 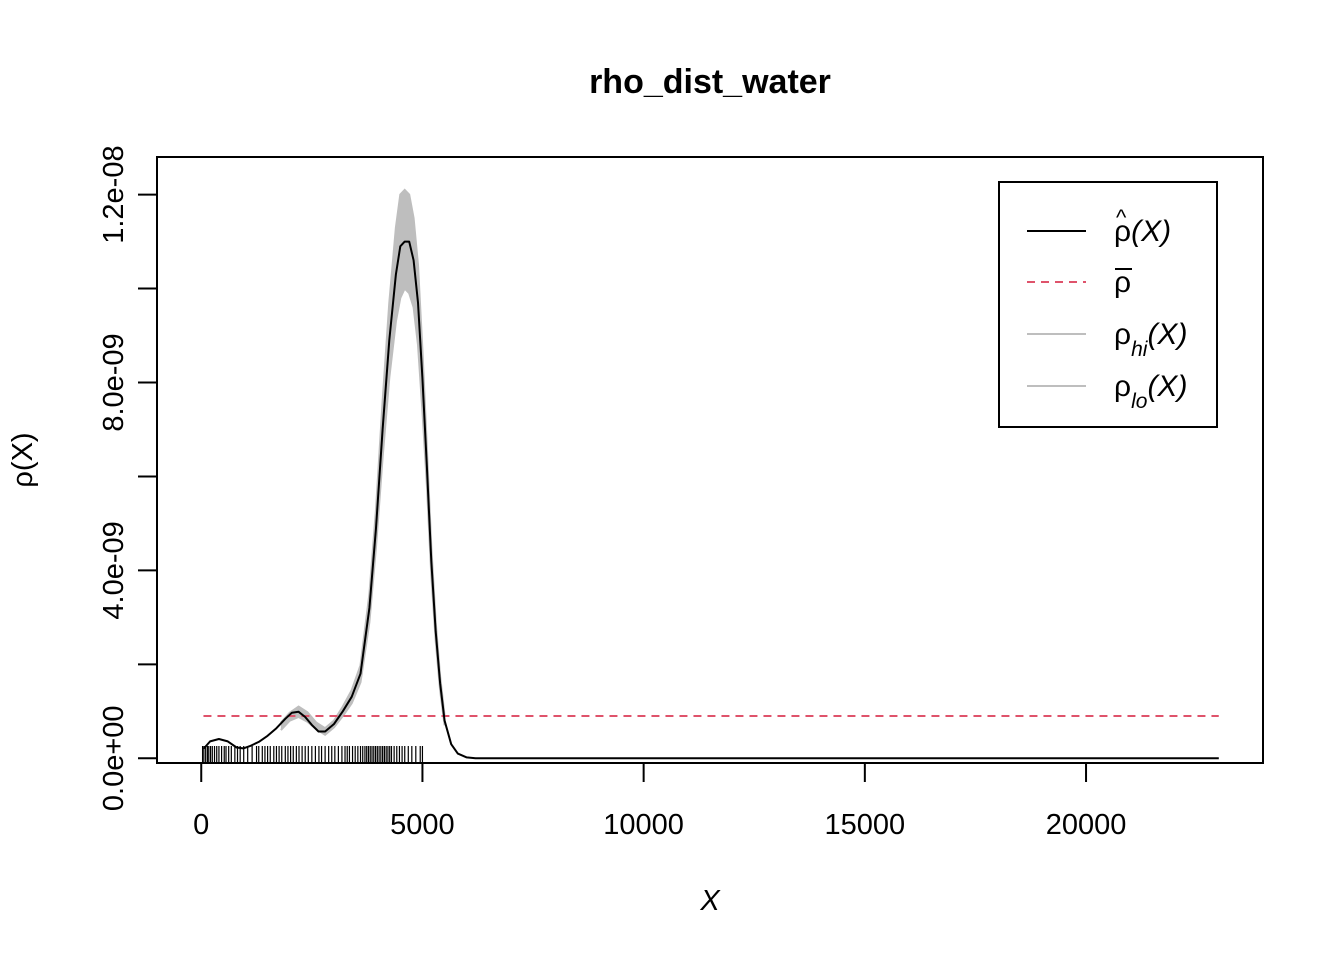 What do you see at coordinates (363, 459) in the screenshot?
I see `band-upper-line` at bounding box center [363, 459].